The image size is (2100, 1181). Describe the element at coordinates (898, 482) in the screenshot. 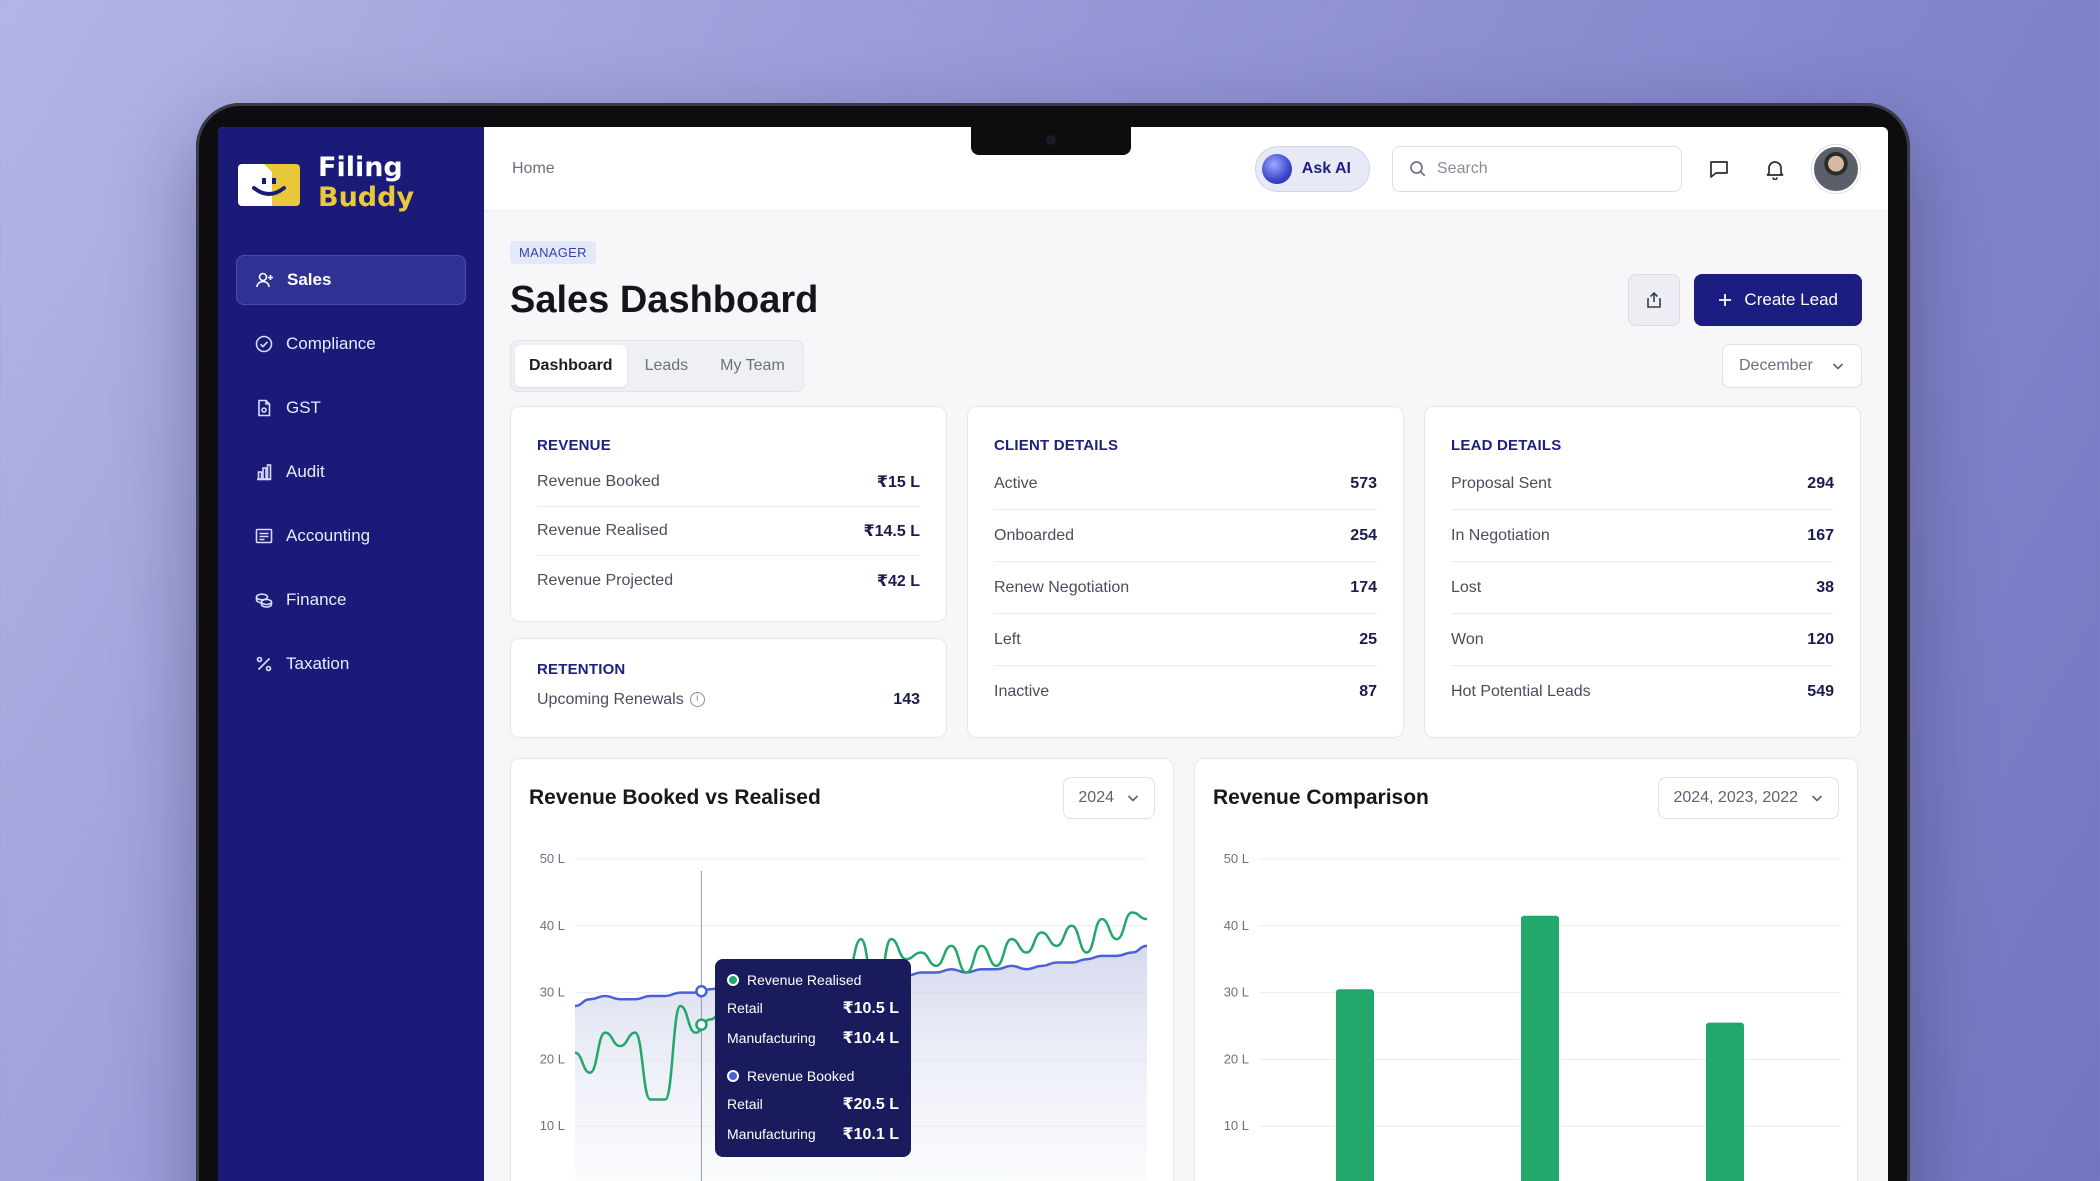

I see `kv-value: ₹15 L` at that location.